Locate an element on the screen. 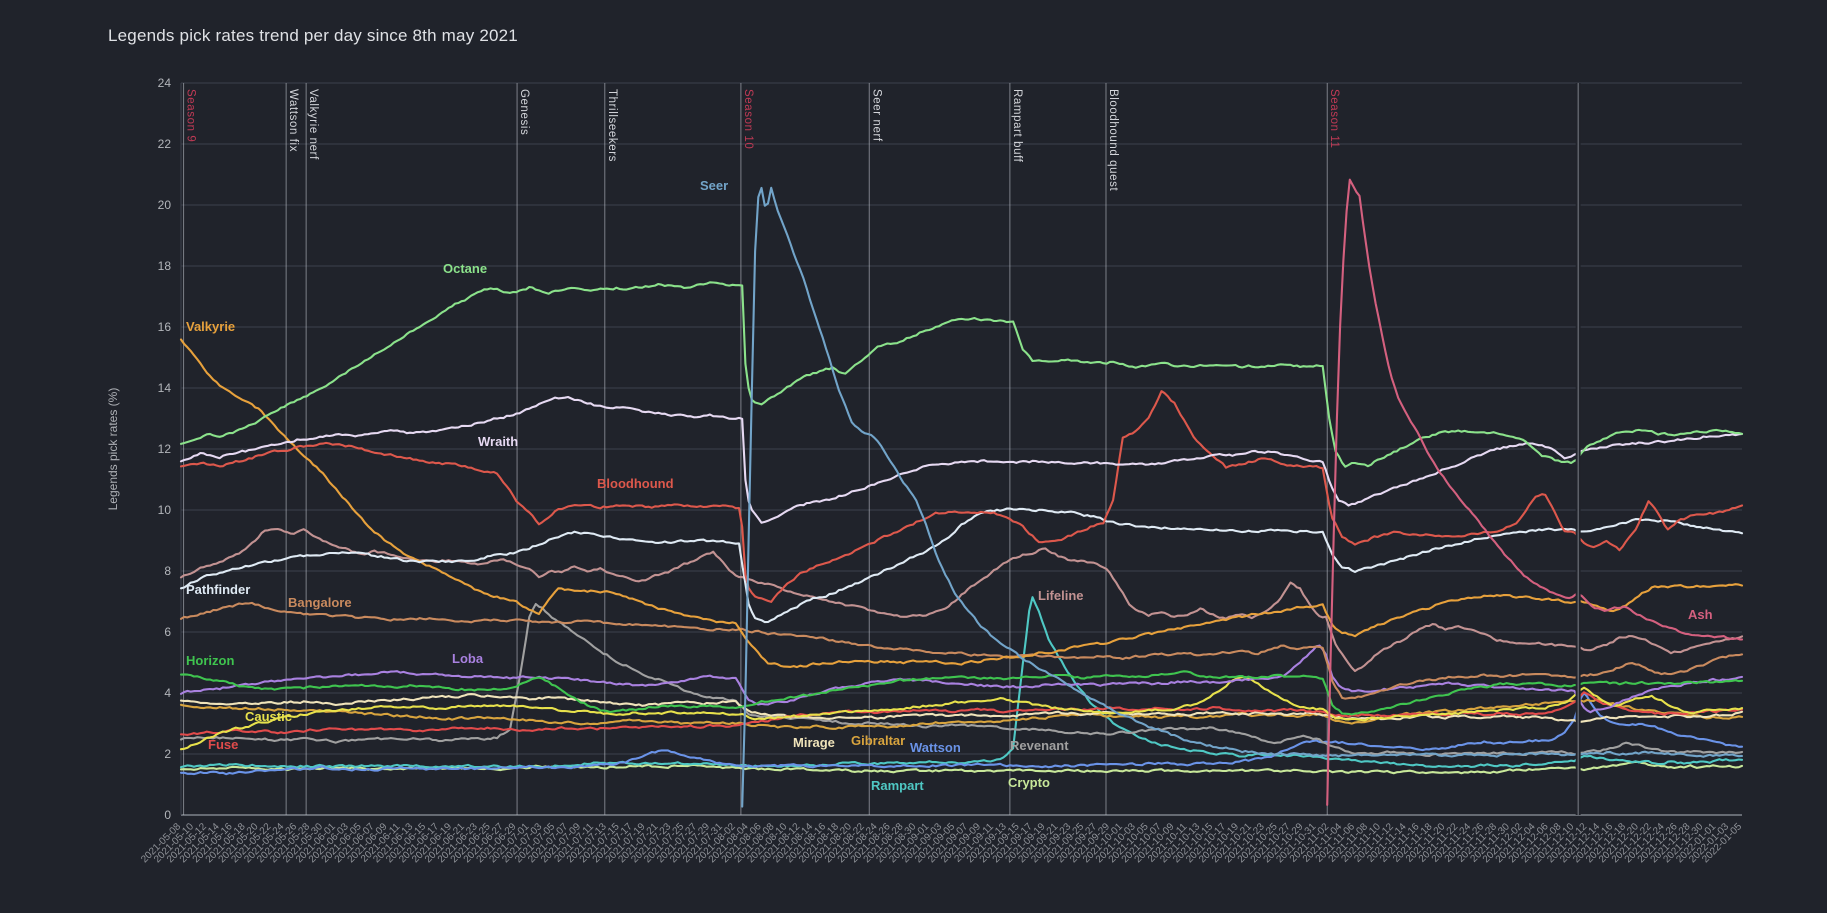  y-tick-label: 6 is located at coordinates (167, 632).